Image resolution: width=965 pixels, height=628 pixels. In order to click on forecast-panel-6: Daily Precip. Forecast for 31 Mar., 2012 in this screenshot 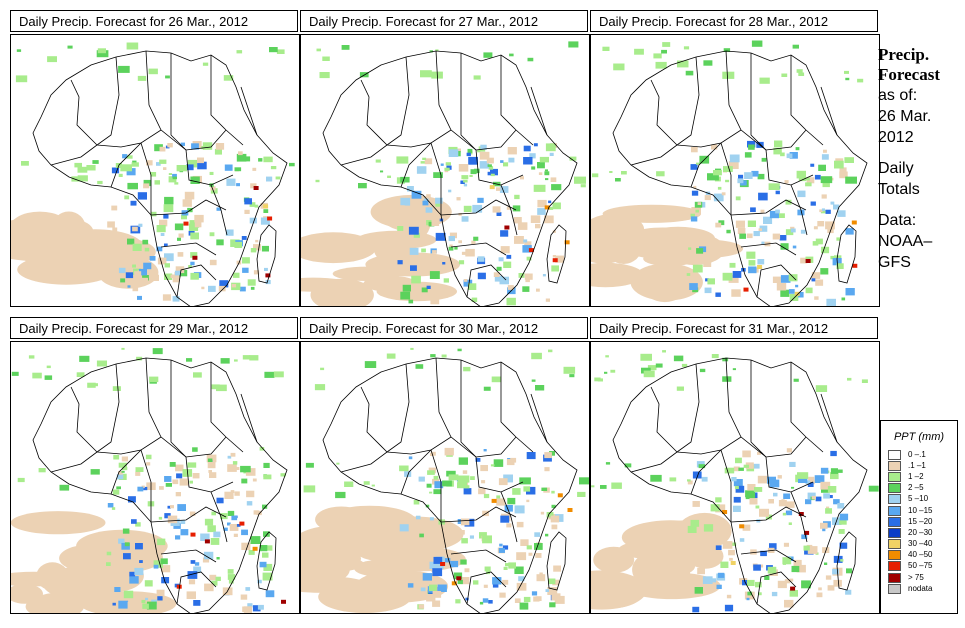, I will do `click(735, 465)`.